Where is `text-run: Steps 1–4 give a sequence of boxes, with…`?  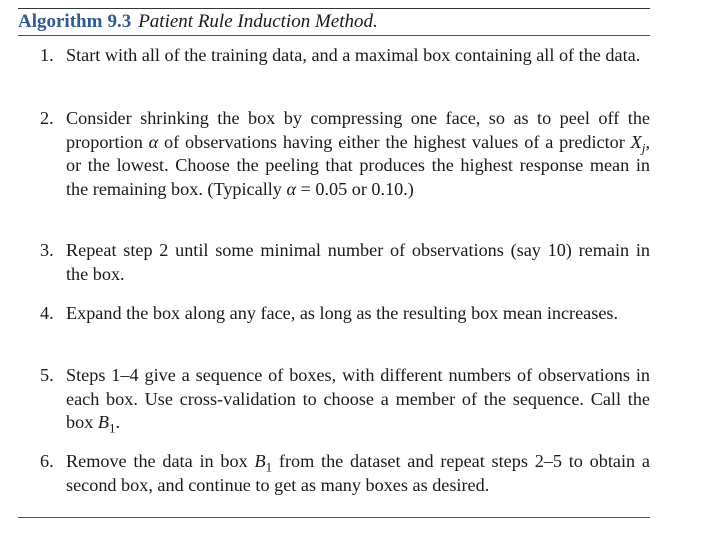 text-run: Steps 1–4 give a sequence of boxes, with… is located at coordinates (358, 398).